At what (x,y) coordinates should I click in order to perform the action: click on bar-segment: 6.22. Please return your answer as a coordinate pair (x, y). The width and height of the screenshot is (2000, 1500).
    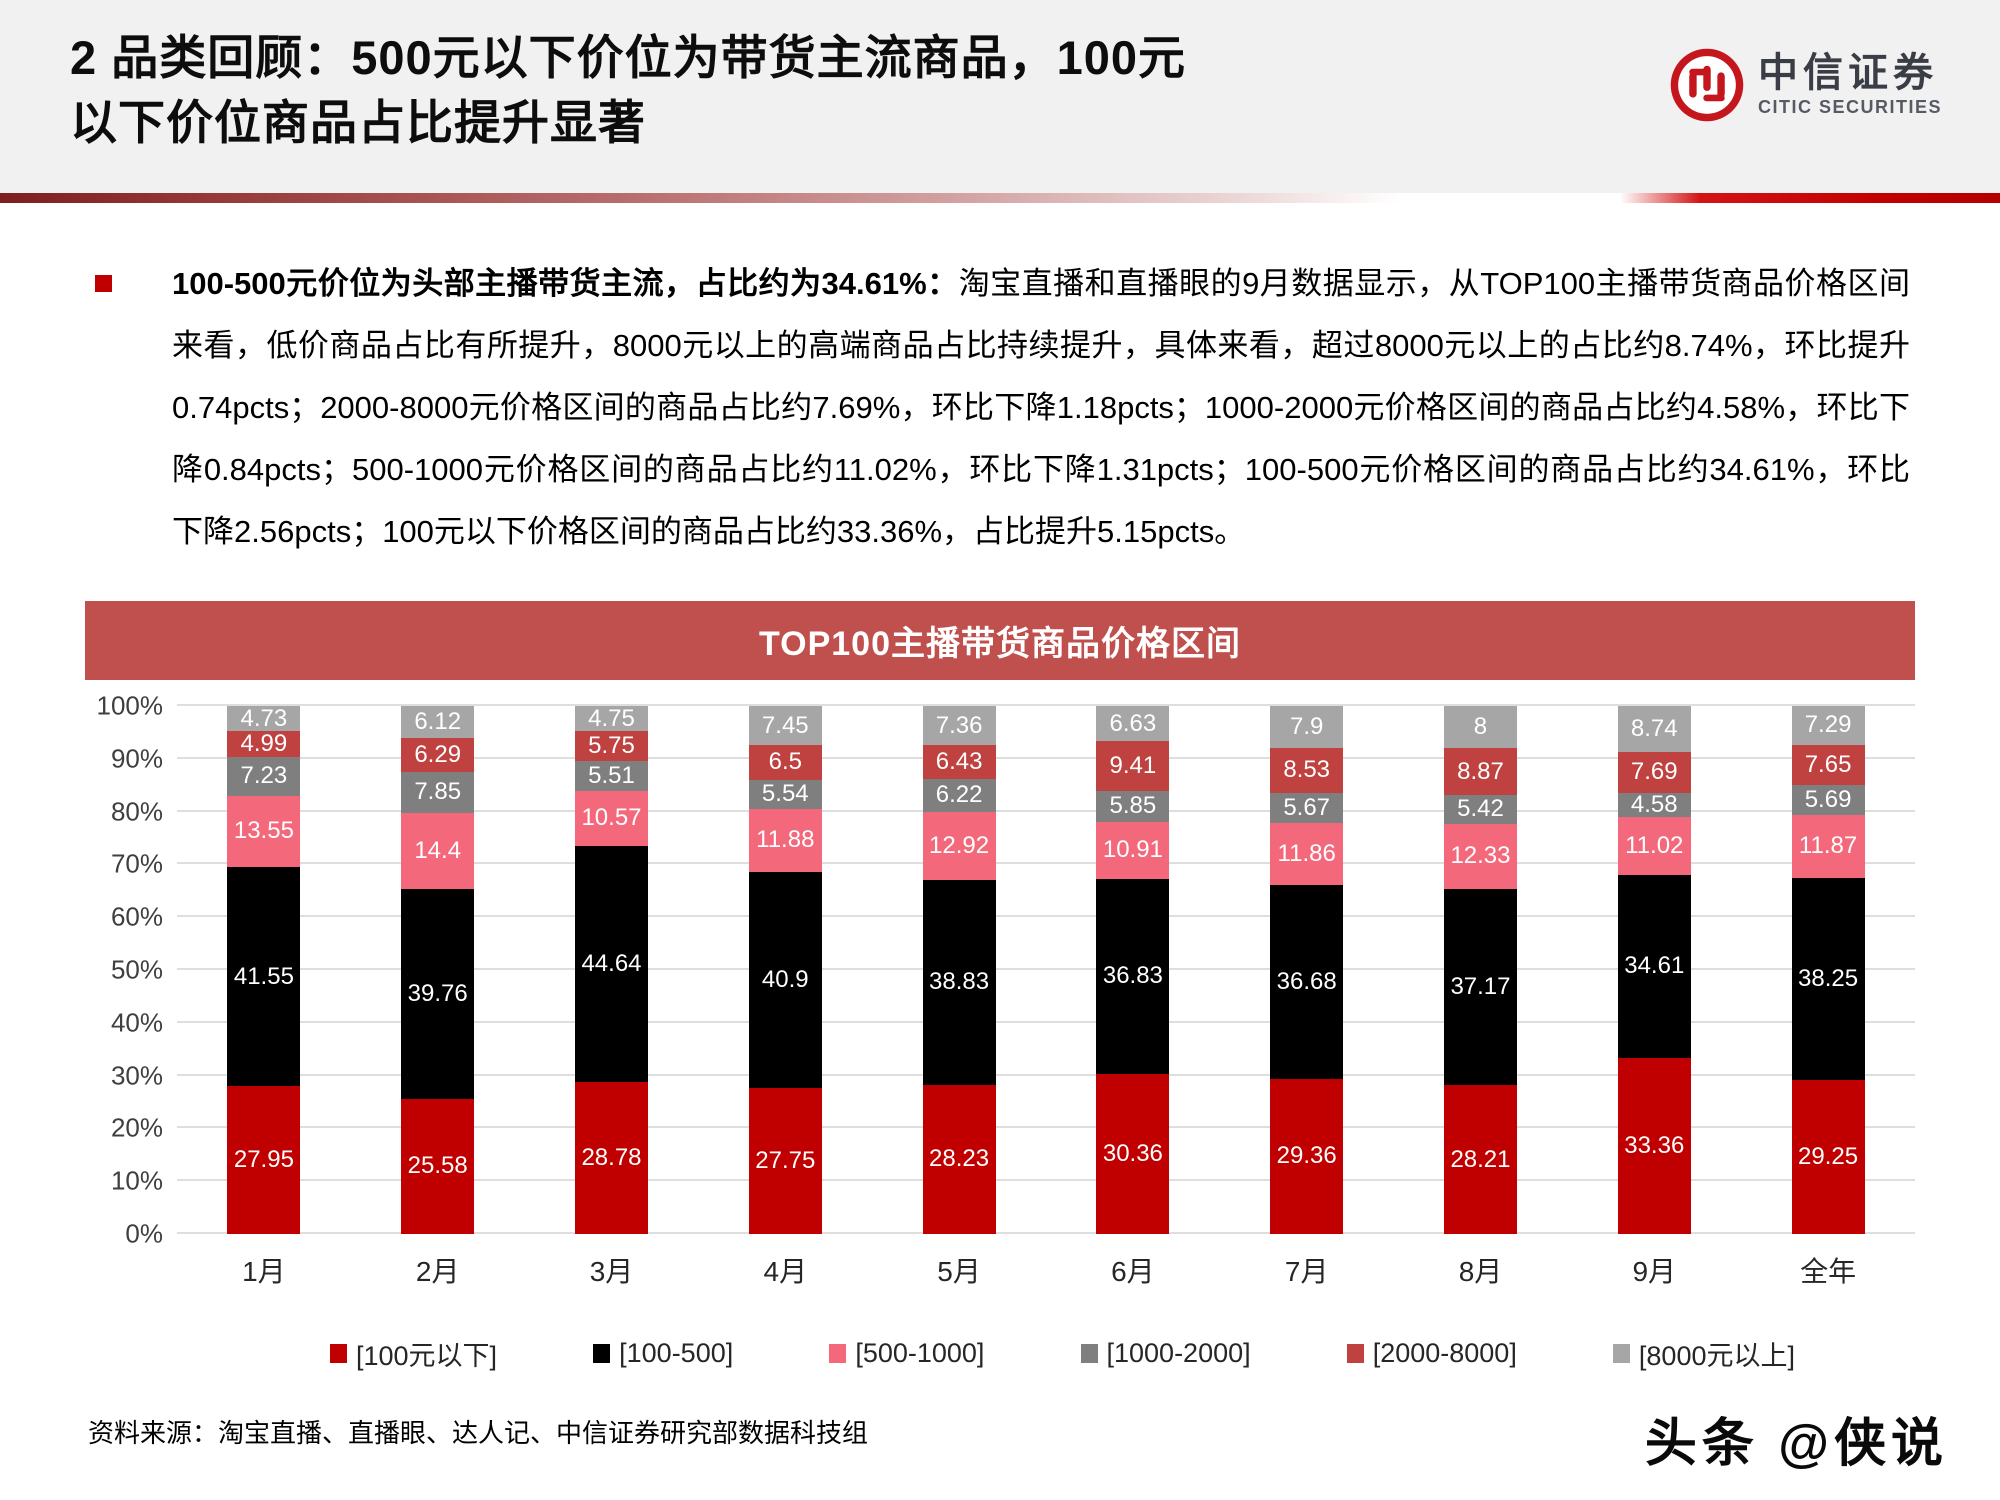
    Looking at the image, I should click on (959, 795).